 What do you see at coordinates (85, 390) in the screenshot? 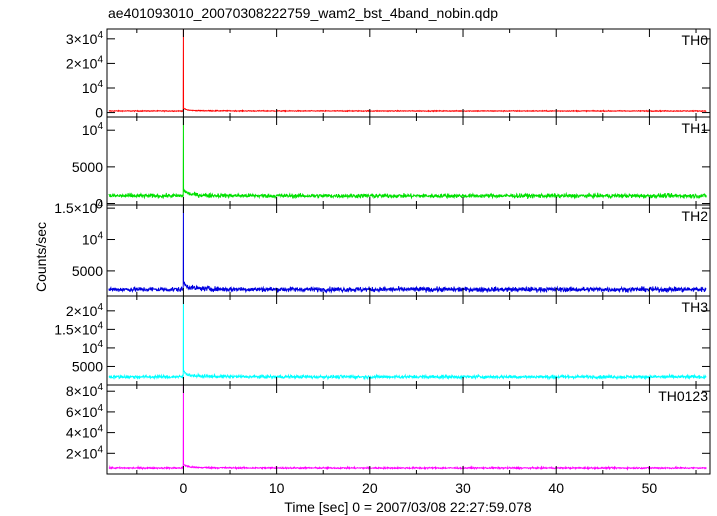
I see `y-tick-label: 8×10⁴` at bounding box center [85, 390].